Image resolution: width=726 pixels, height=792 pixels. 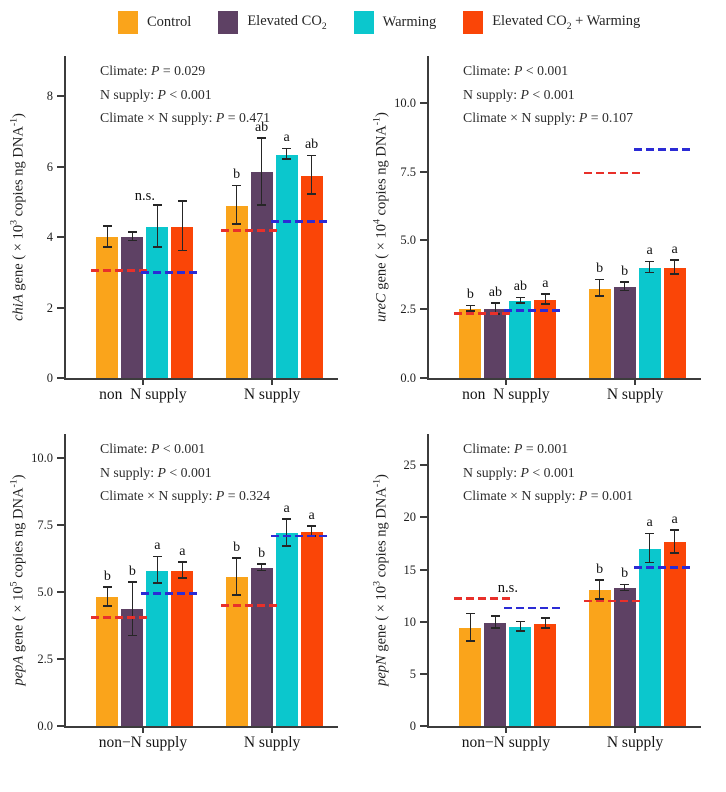 What do you see at coordinates (564, 395) in the screenshot?
I see `x-axis-row: non N supply N supply` at bounding box center [564, 395].